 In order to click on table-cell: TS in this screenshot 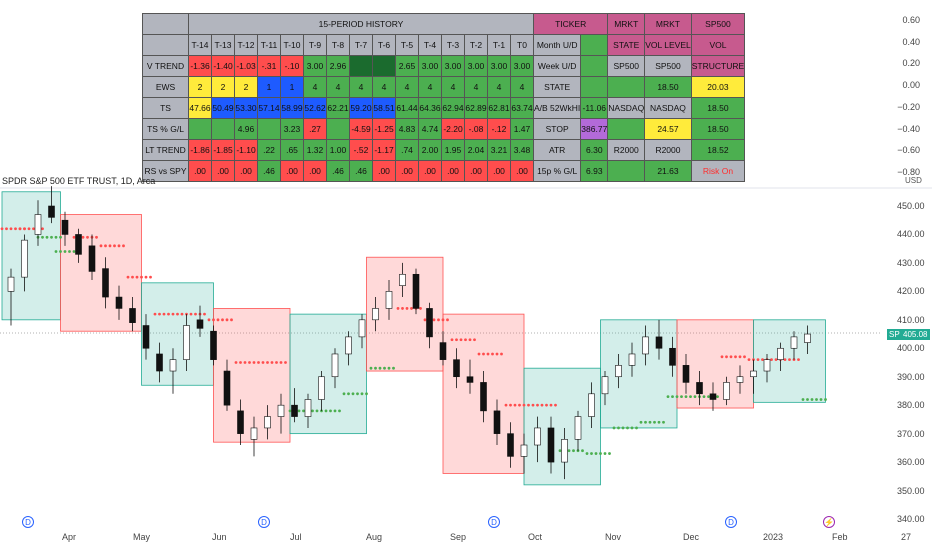, I will do `click(165, 108)`.